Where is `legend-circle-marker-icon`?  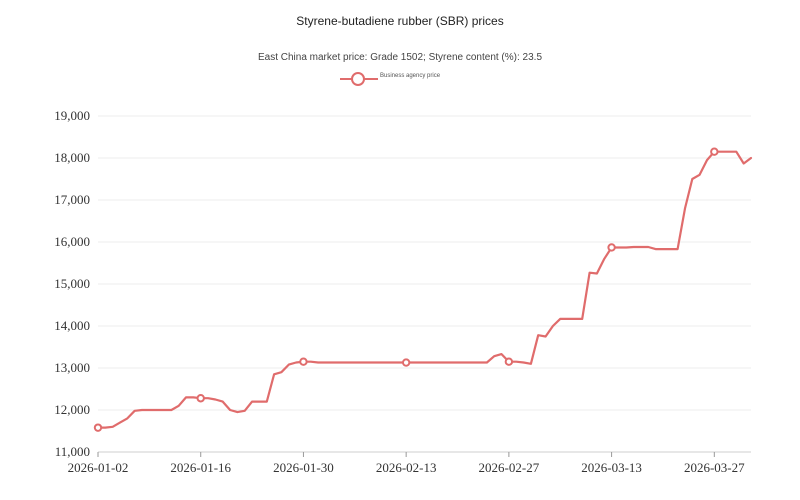 legend-circle-marker-icon is located at coordinates (358, 79).